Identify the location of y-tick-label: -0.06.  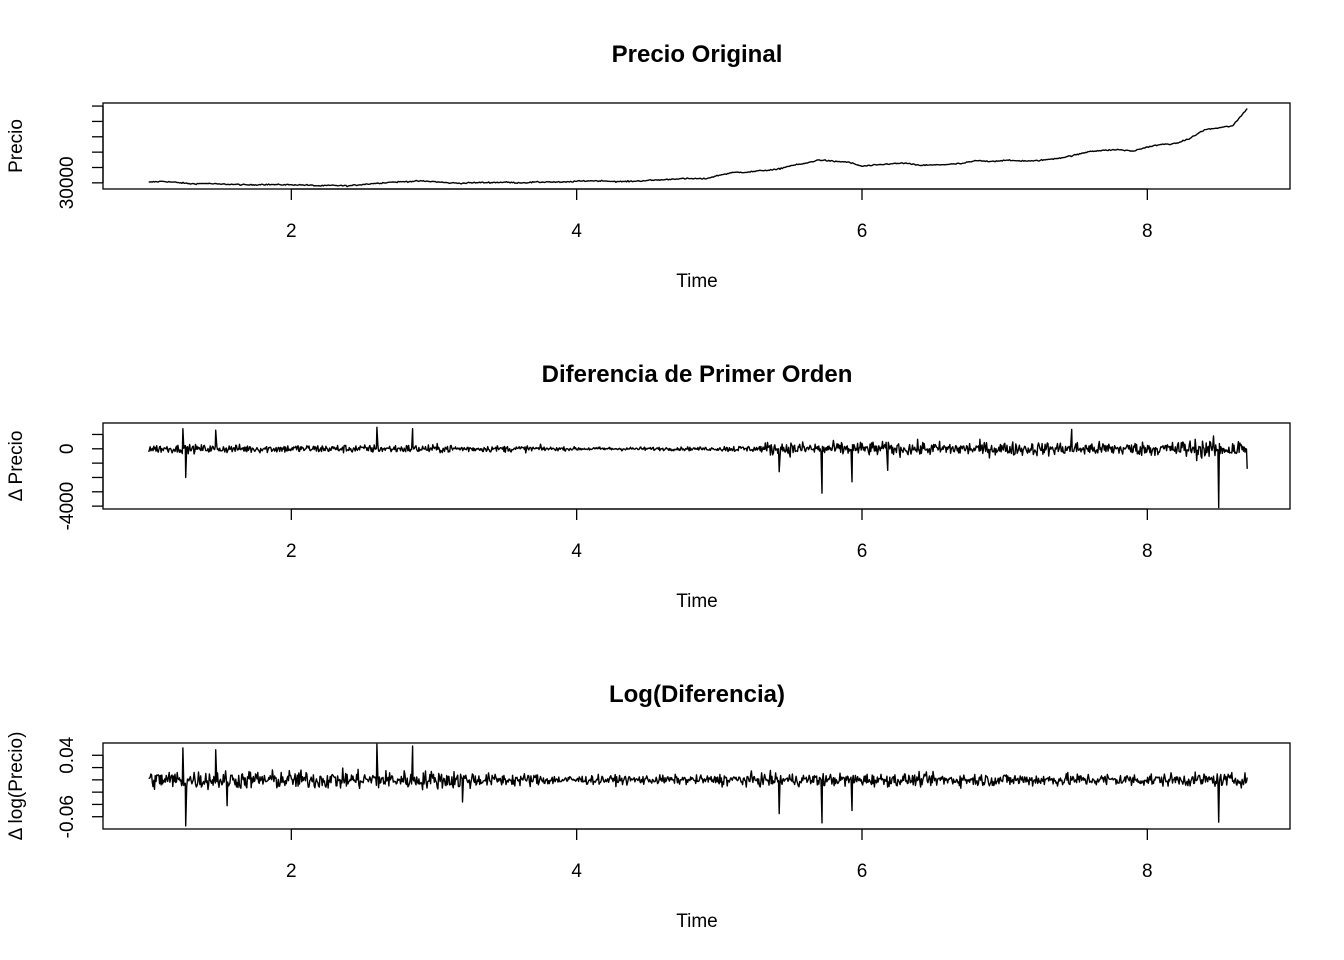
(67, 816).